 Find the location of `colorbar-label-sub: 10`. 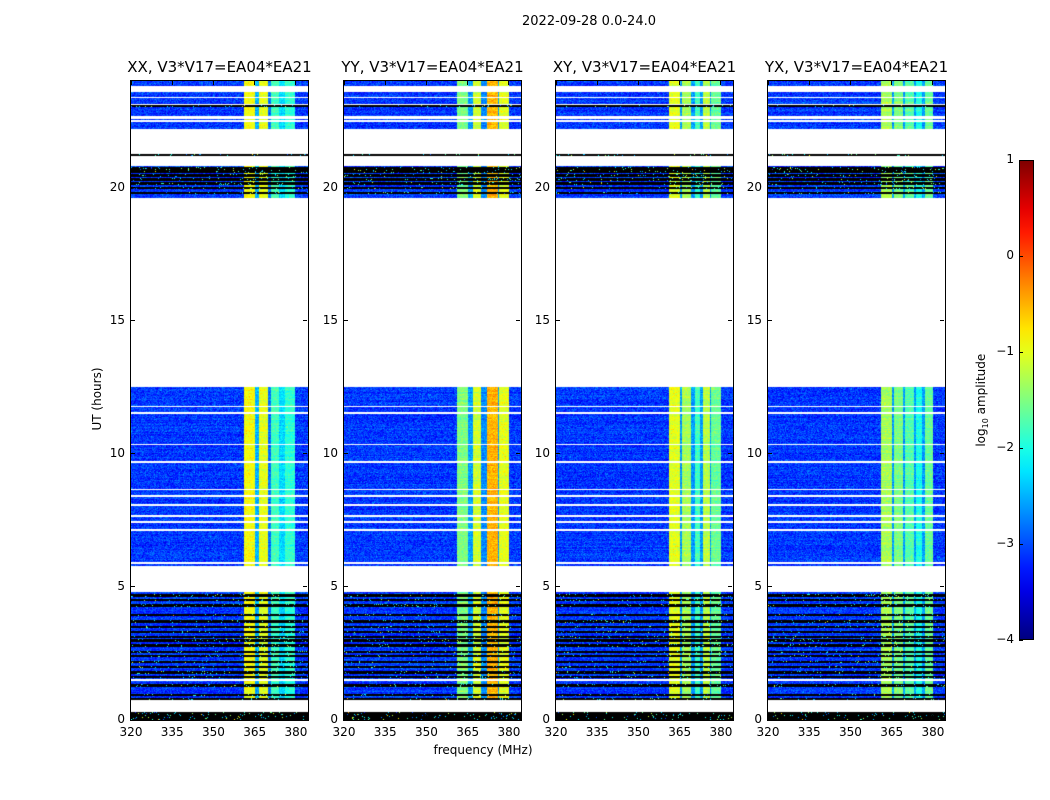

colorbar-label-sub: 10 is located at coordinates (986, 423).